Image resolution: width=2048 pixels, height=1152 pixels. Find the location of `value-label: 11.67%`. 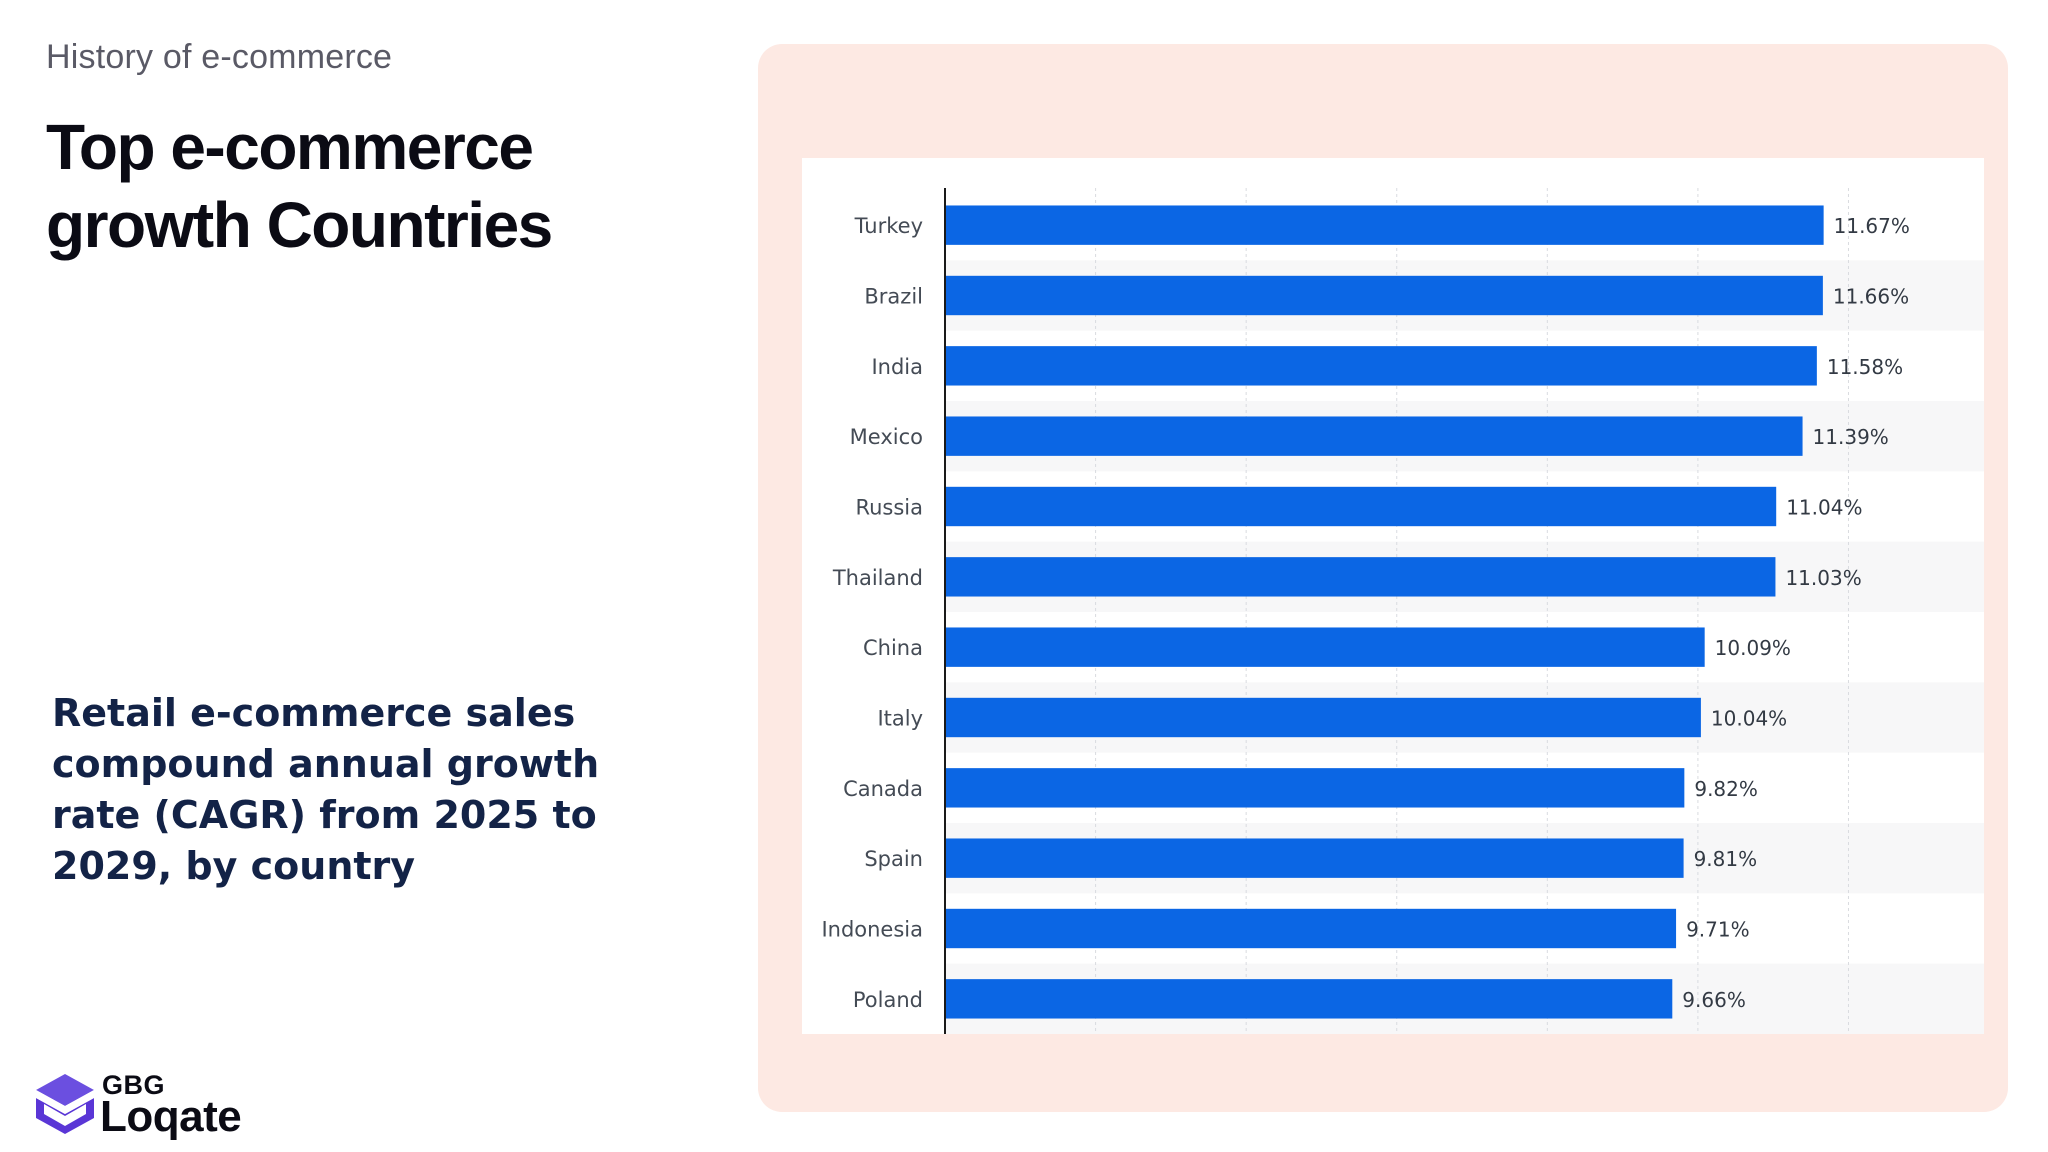

value-label: 11.67% is located at coordinates (1872, 226).